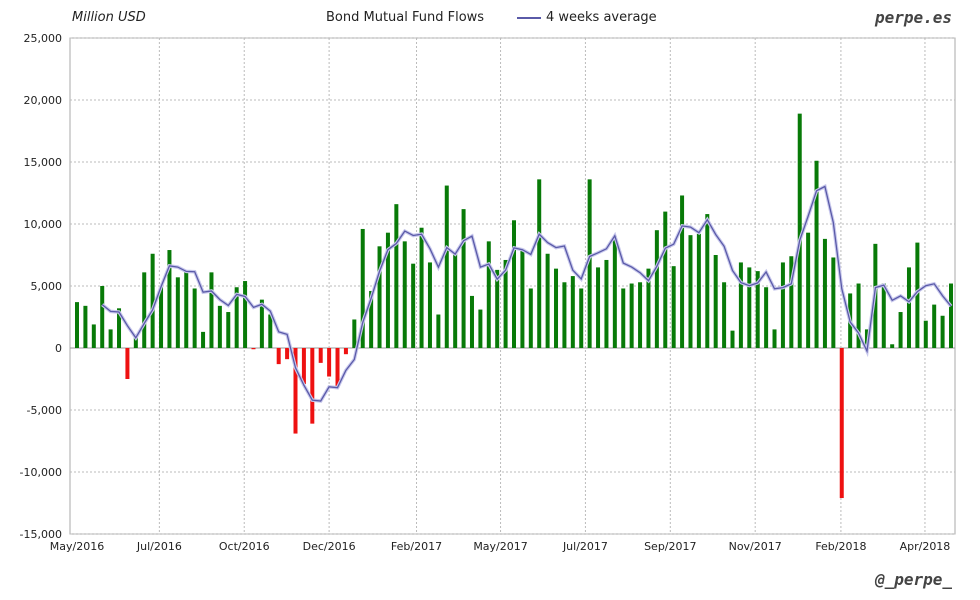  What do you see at coordinates (925, 546) in the screenshot?
I see `x-tick-label: Apr/2018` at bounding box center [925, 546].